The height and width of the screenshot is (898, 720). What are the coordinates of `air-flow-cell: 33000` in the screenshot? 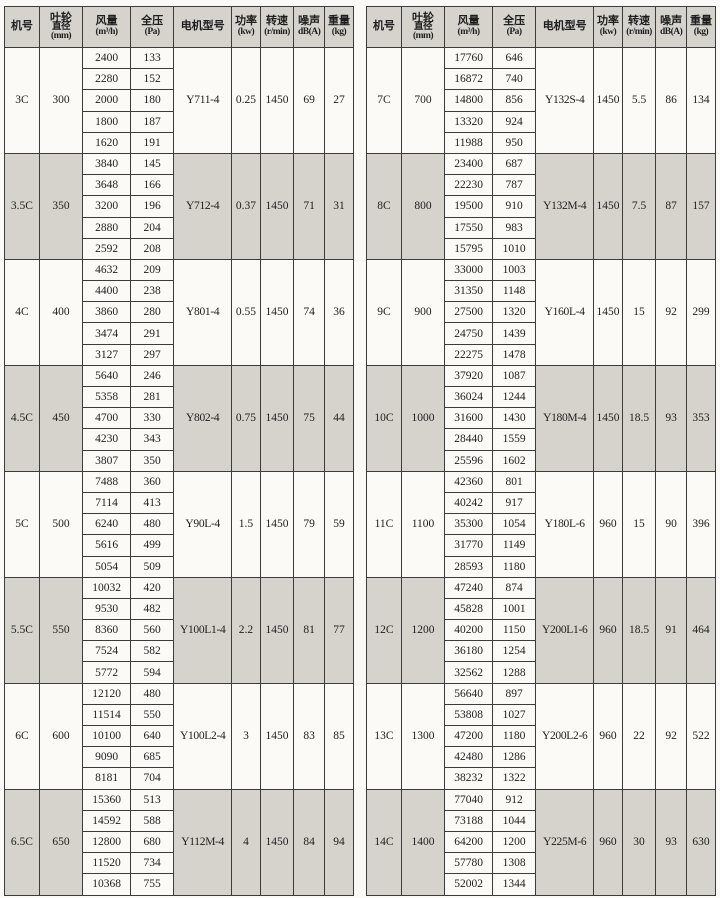 It's located at (468, 270).